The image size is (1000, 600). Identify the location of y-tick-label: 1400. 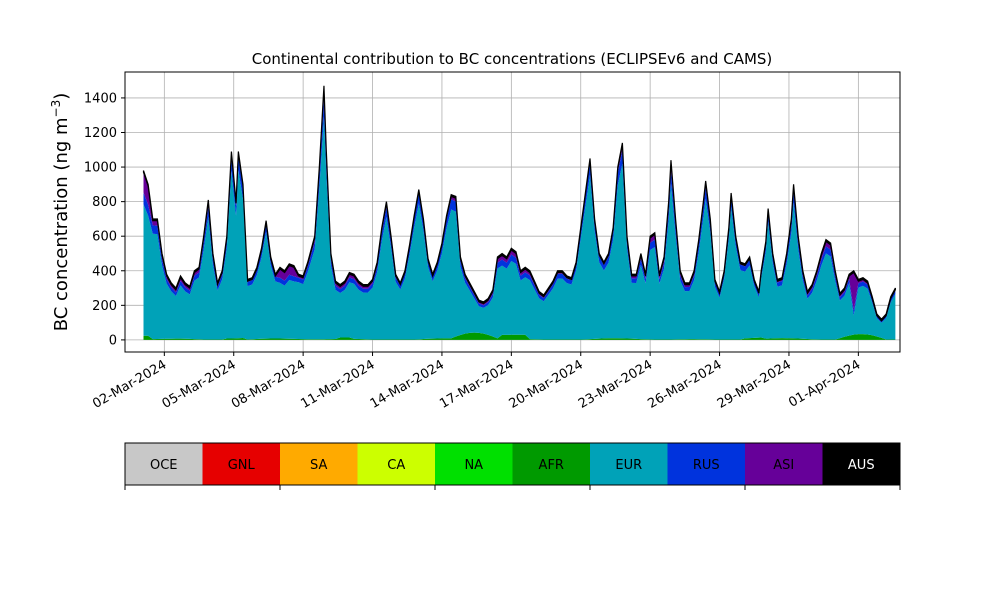
(100, 98).